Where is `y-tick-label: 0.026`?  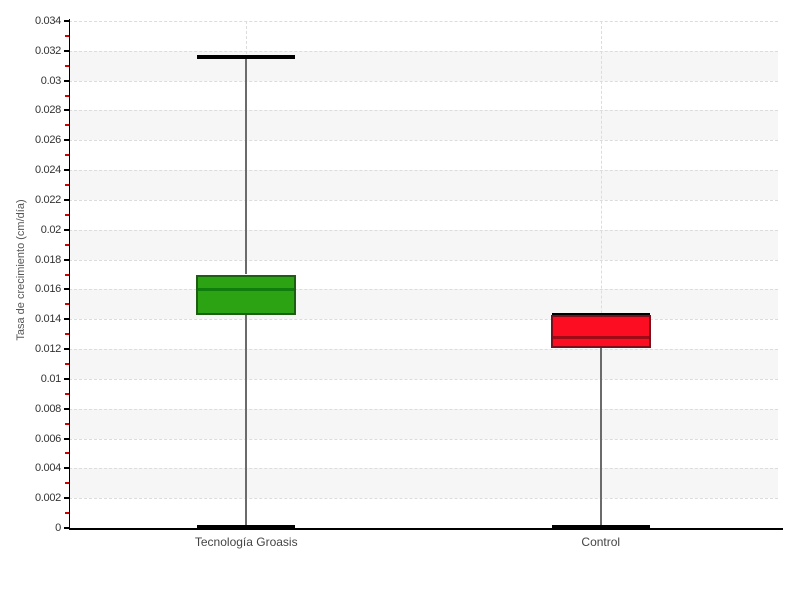 y-tick-label: 0.026 is located at coordinates (47, 140).